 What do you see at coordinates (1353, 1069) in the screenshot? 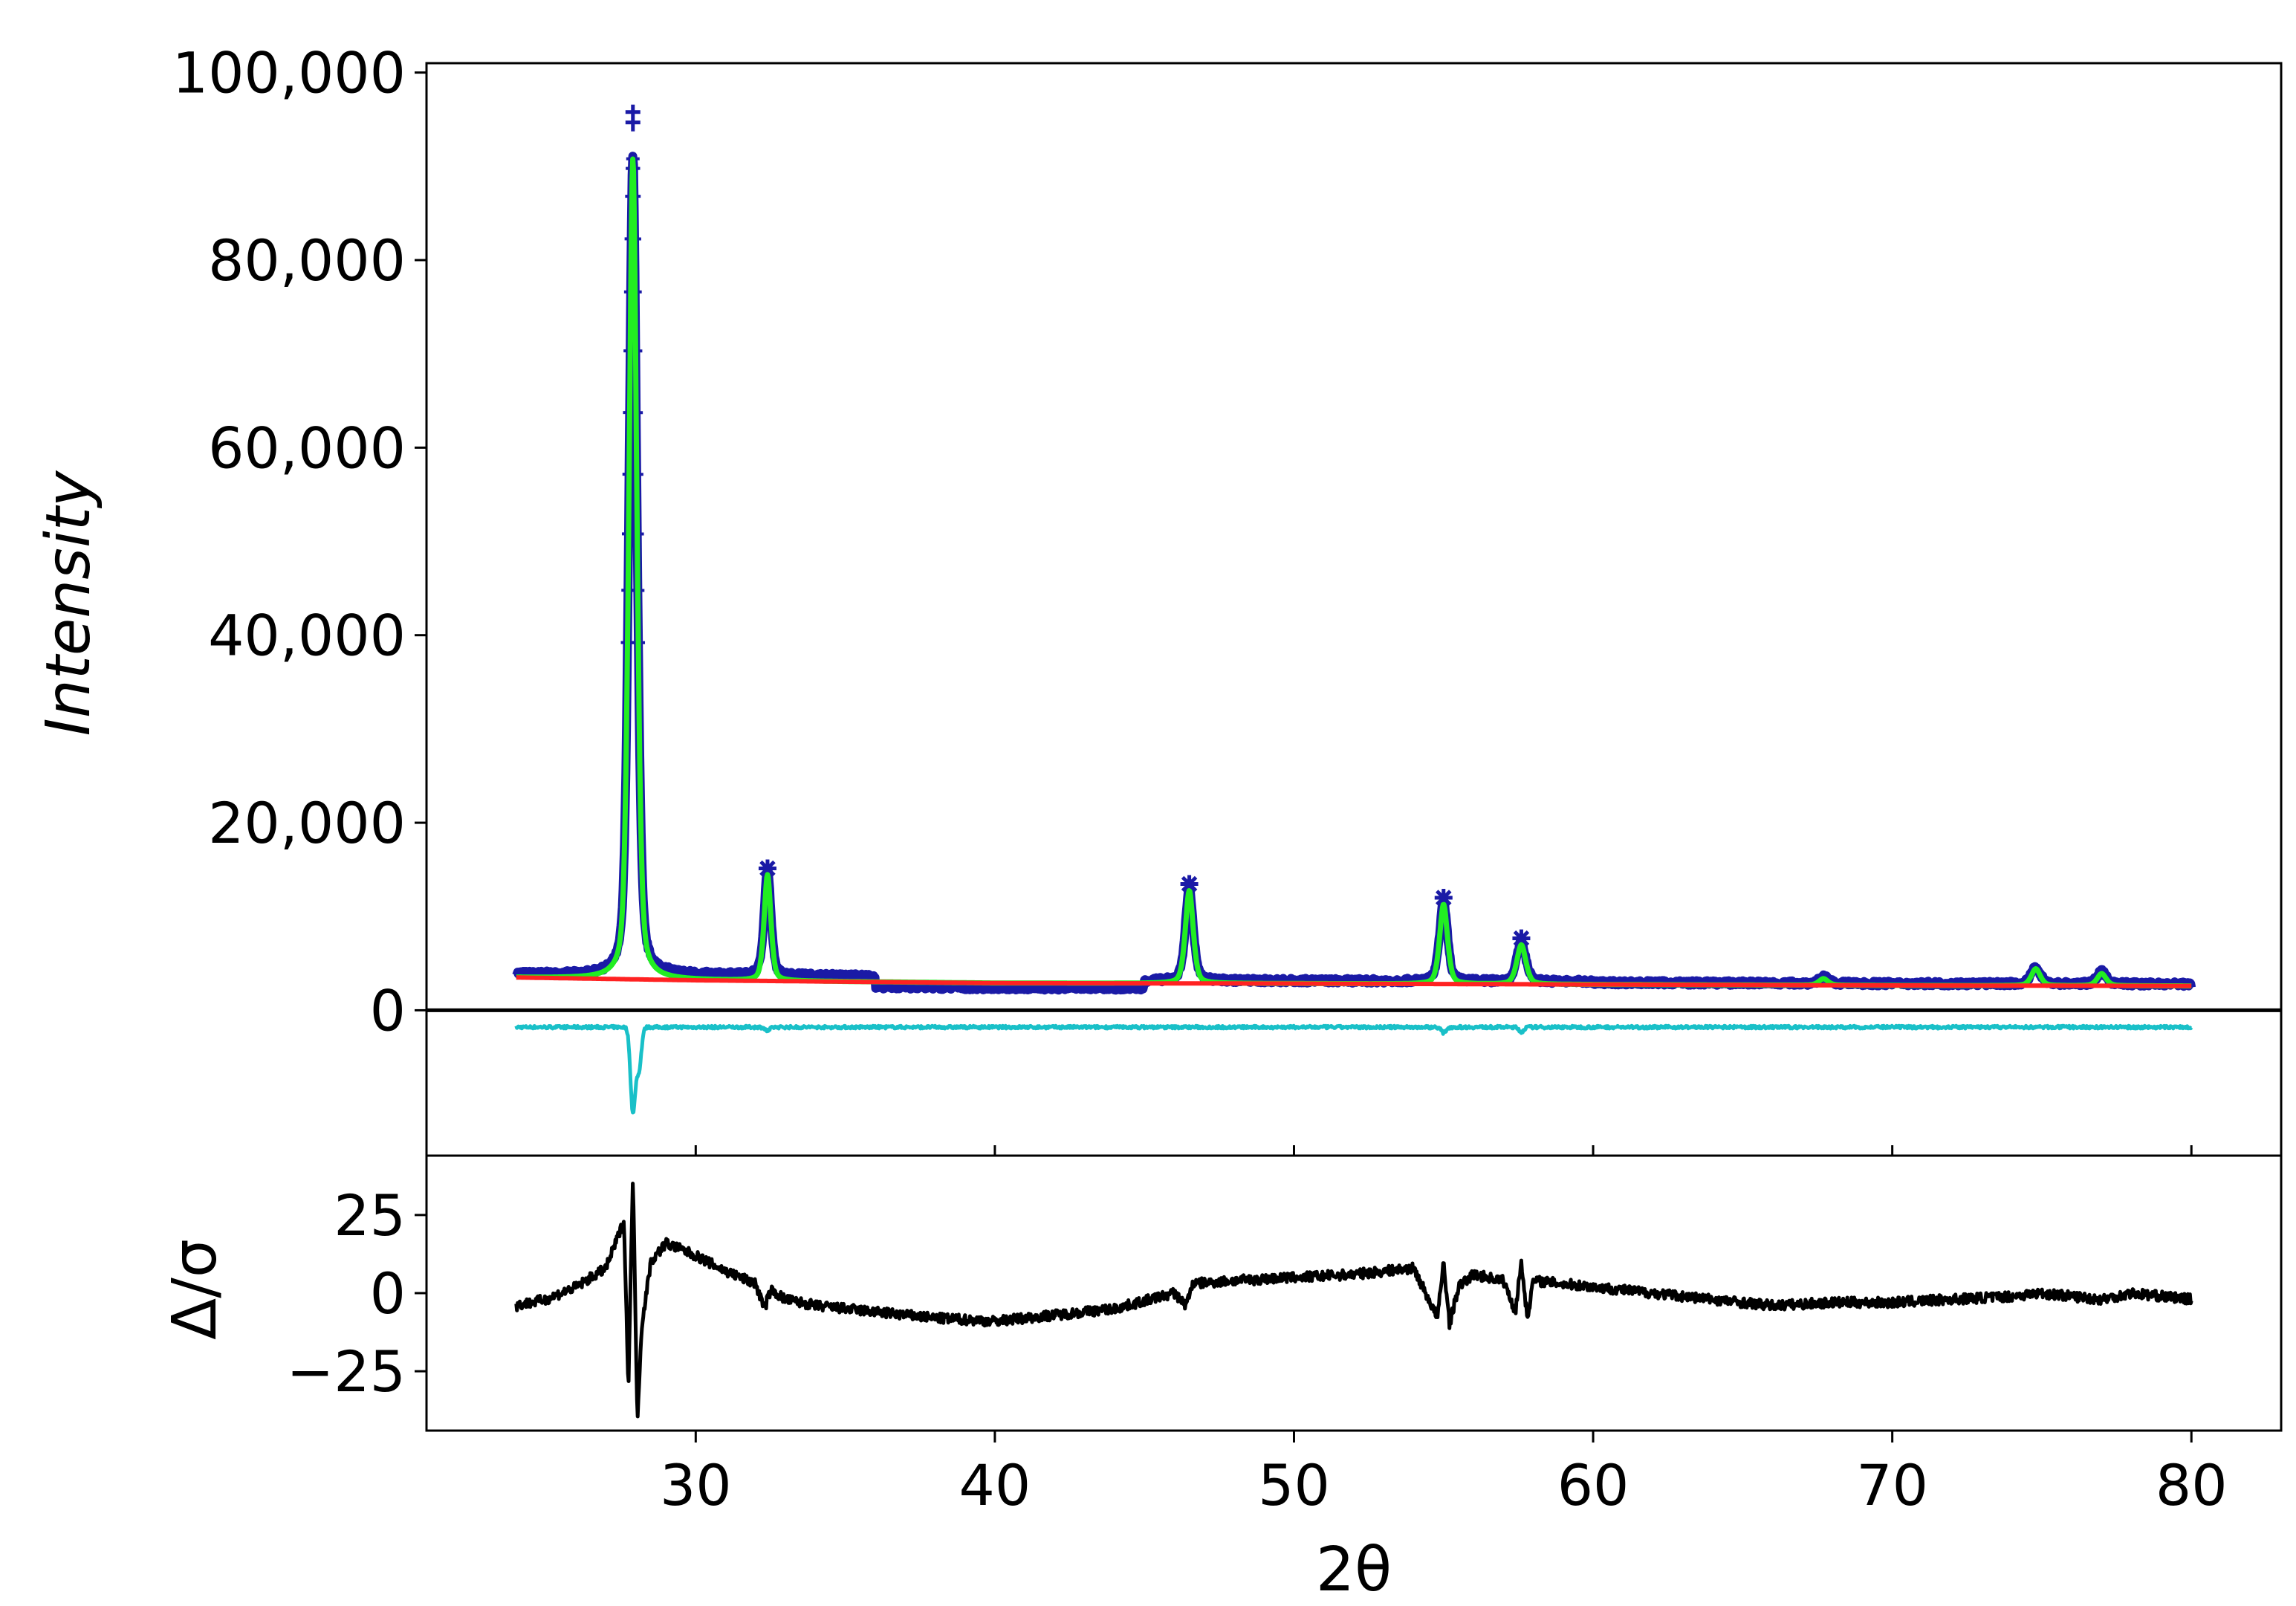
I see `difference-series` at bounding box center [1353, 1069].